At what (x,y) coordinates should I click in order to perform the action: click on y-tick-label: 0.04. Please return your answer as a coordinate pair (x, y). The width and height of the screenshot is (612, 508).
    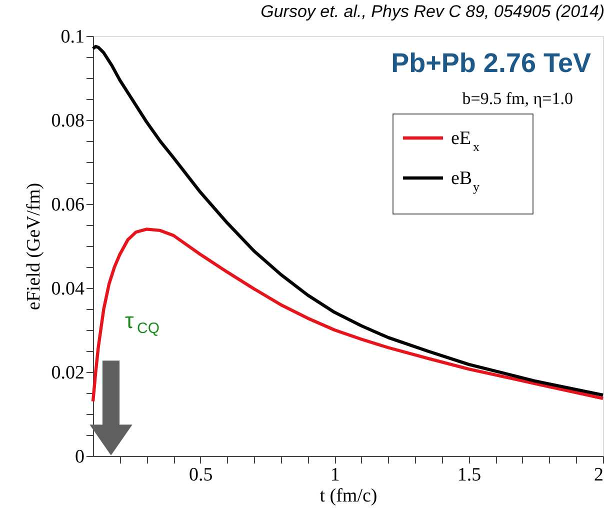
    Looking at the image, I should click on (68, 289).